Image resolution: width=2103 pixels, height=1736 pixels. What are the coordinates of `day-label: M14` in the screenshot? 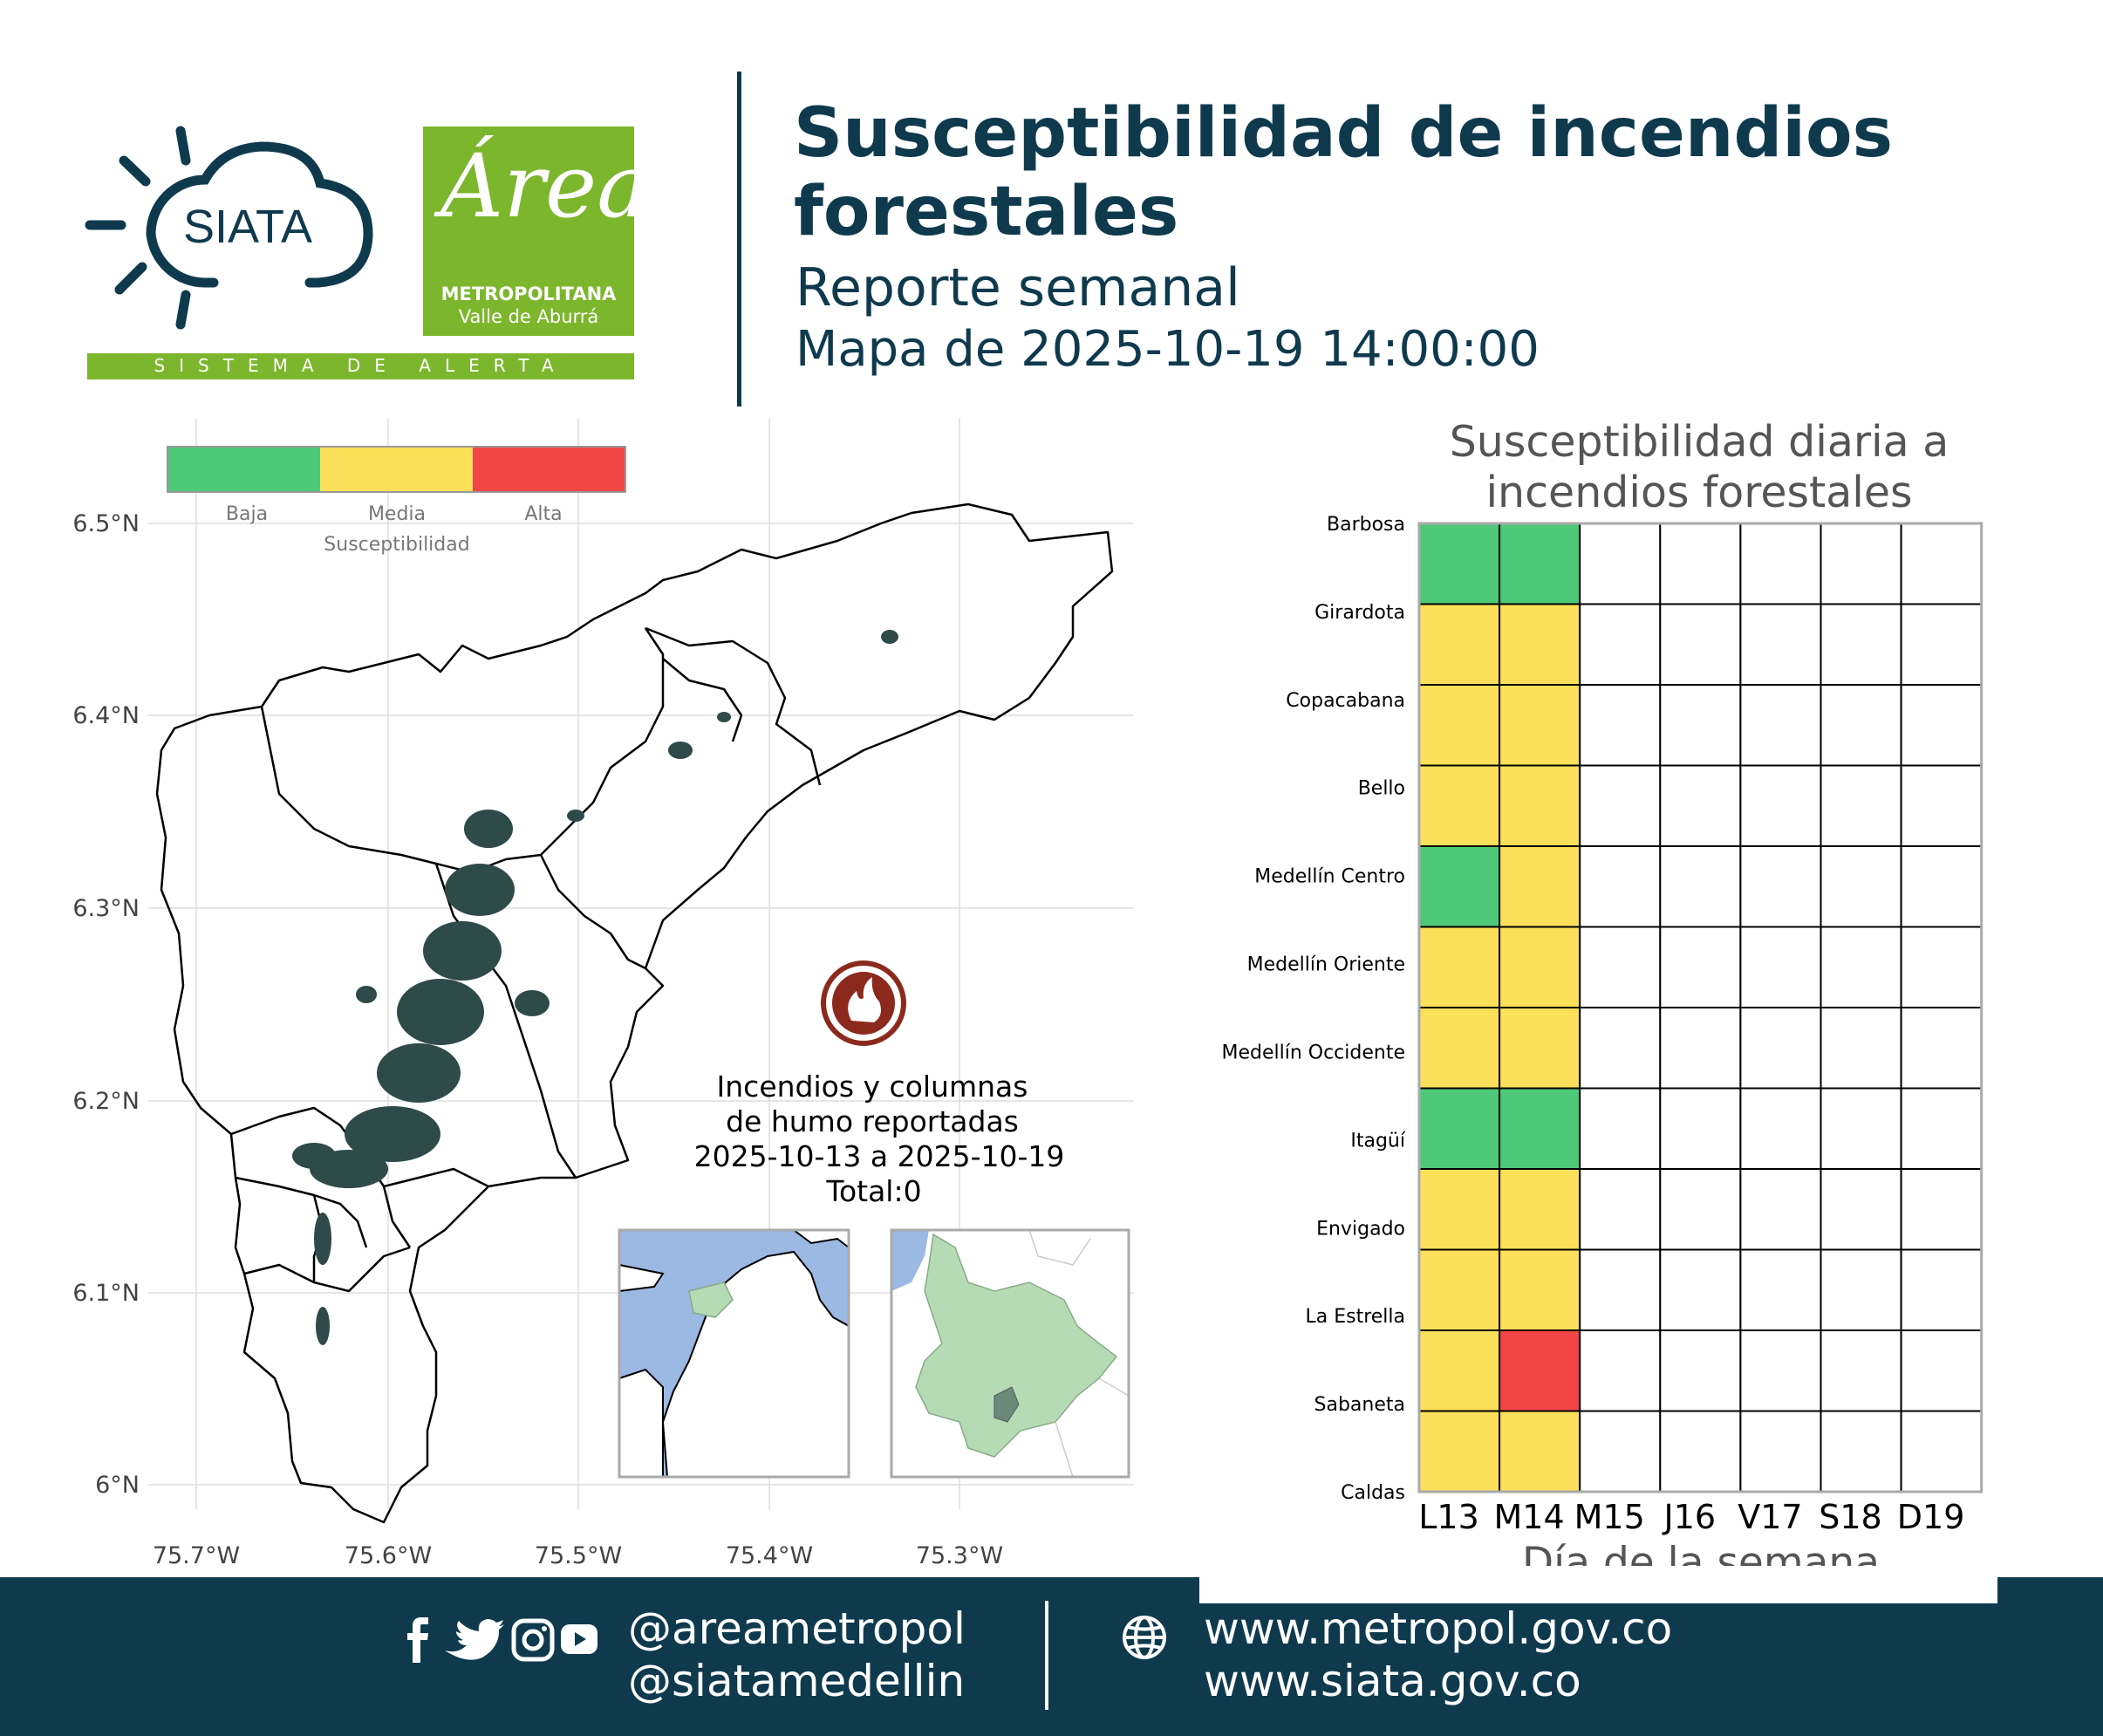 It's located at (1530, 1517).